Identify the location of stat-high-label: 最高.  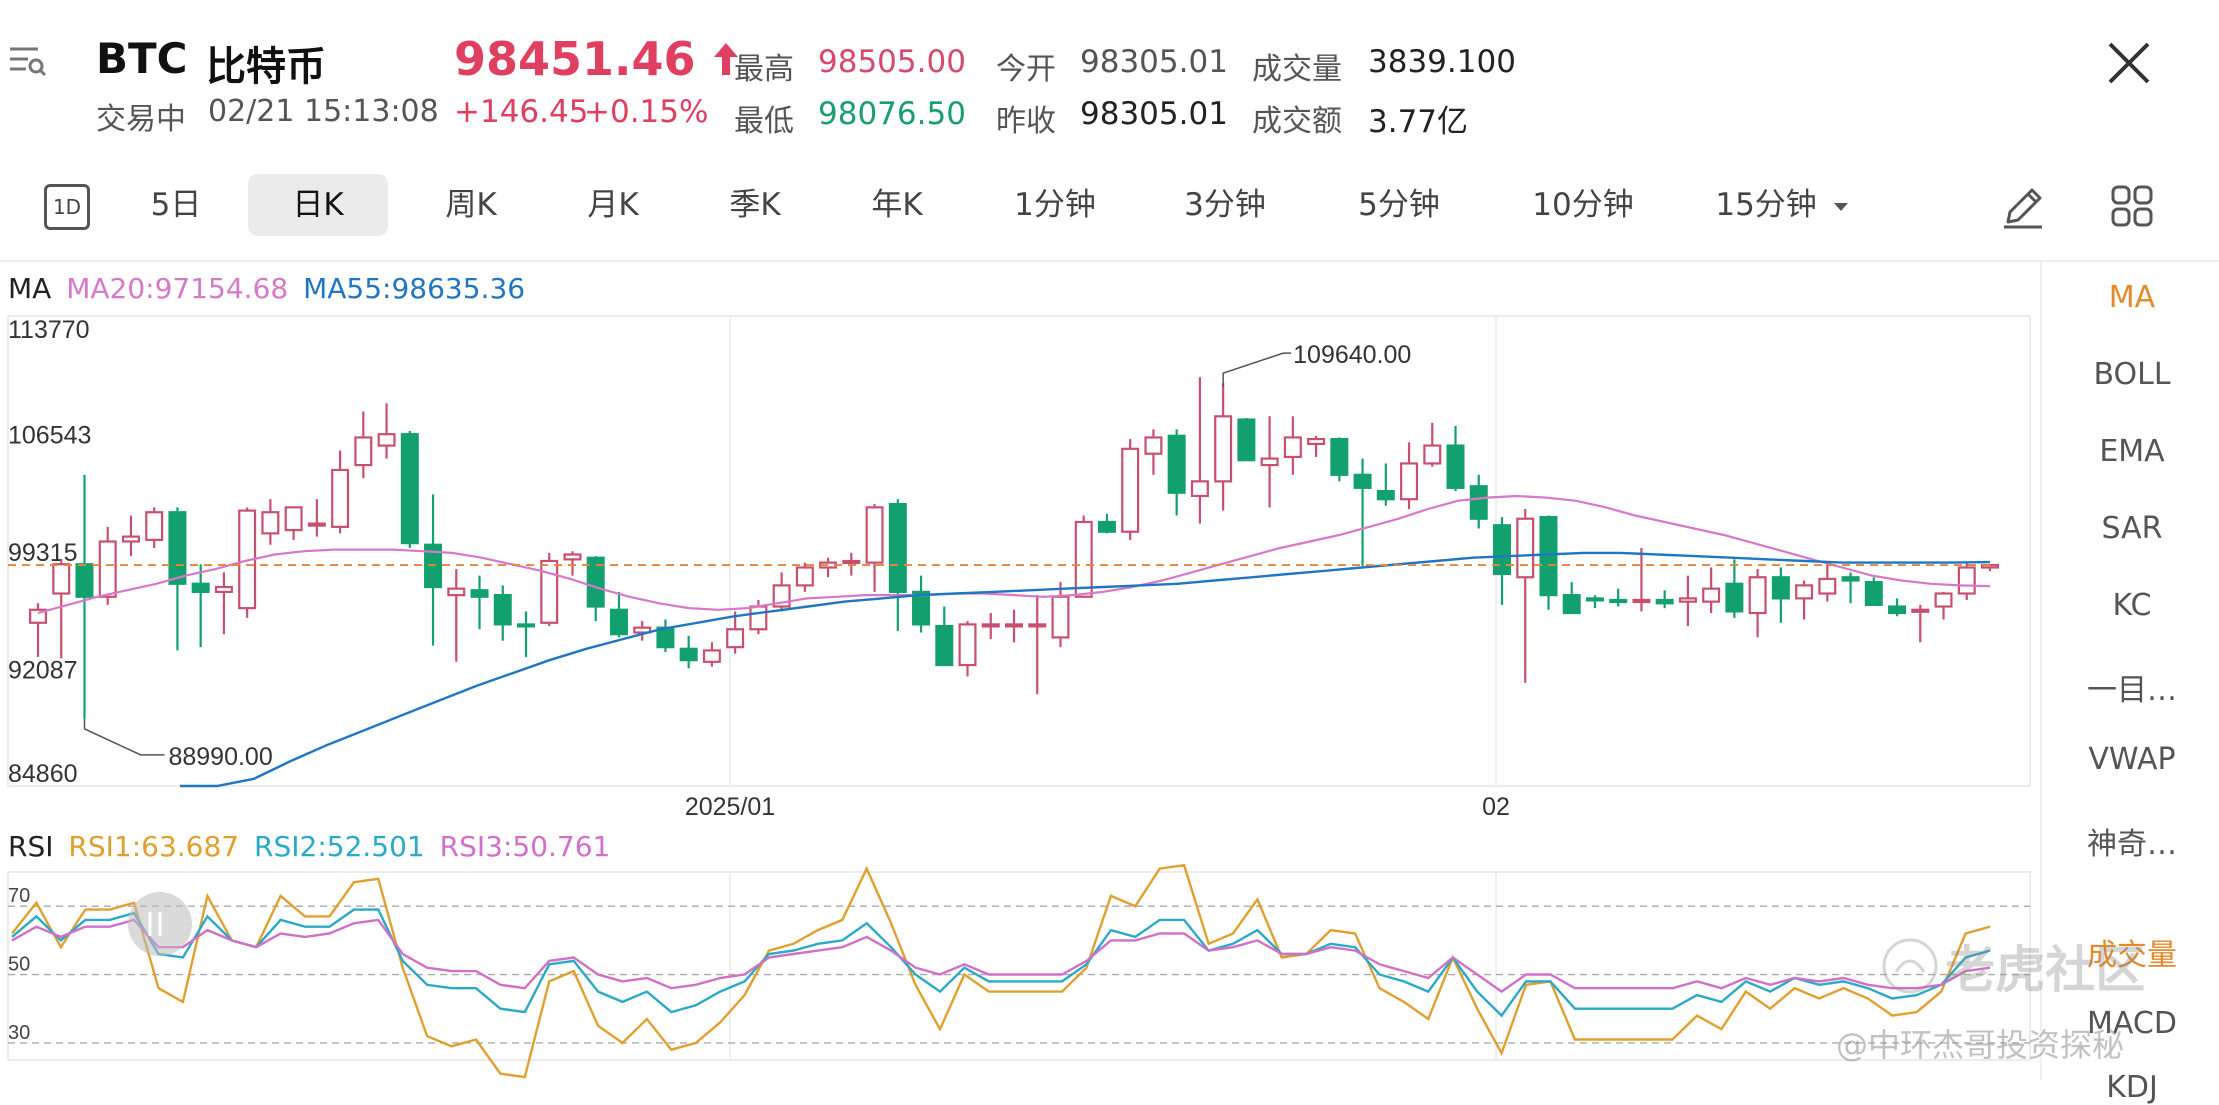
(764, 69).